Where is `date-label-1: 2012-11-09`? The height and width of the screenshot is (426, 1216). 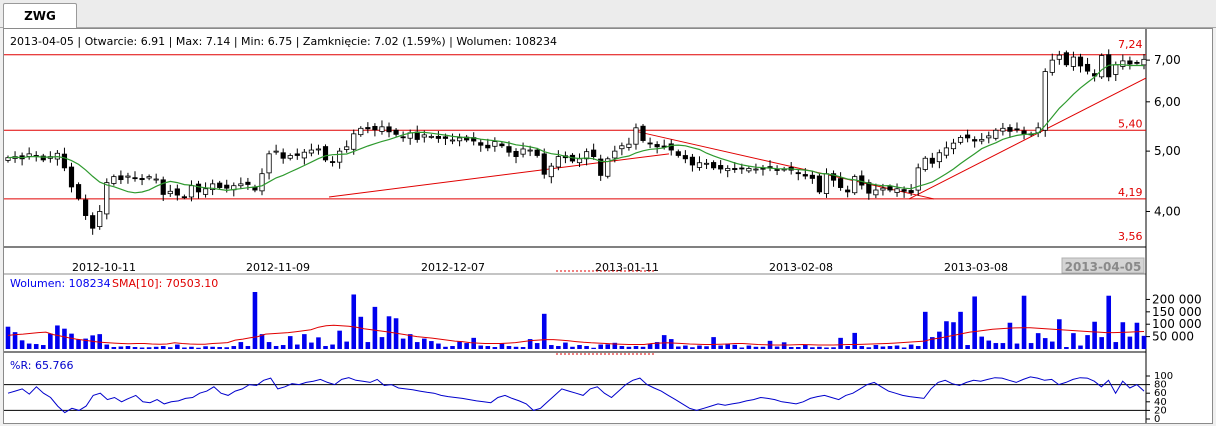 date-label-1: 2012-11-09 is located at coordinates (278, 267).